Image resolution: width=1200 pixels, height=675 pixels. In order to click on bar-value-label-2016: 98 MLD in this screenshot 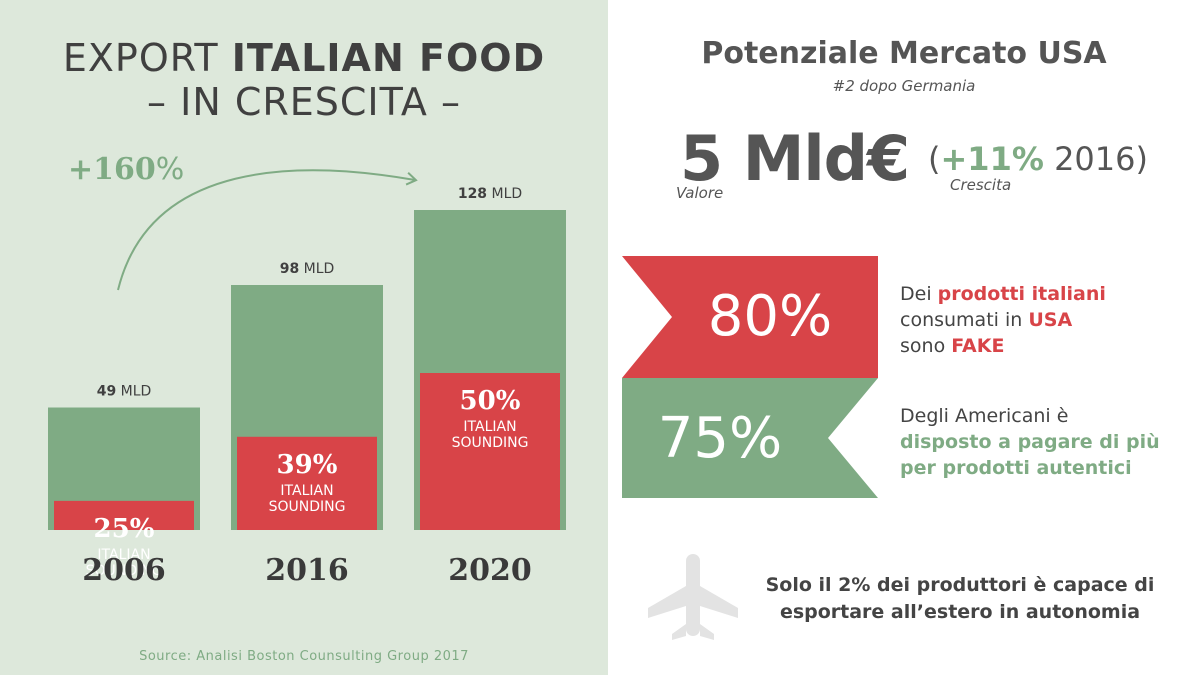, I will do `click(307, 269)`.